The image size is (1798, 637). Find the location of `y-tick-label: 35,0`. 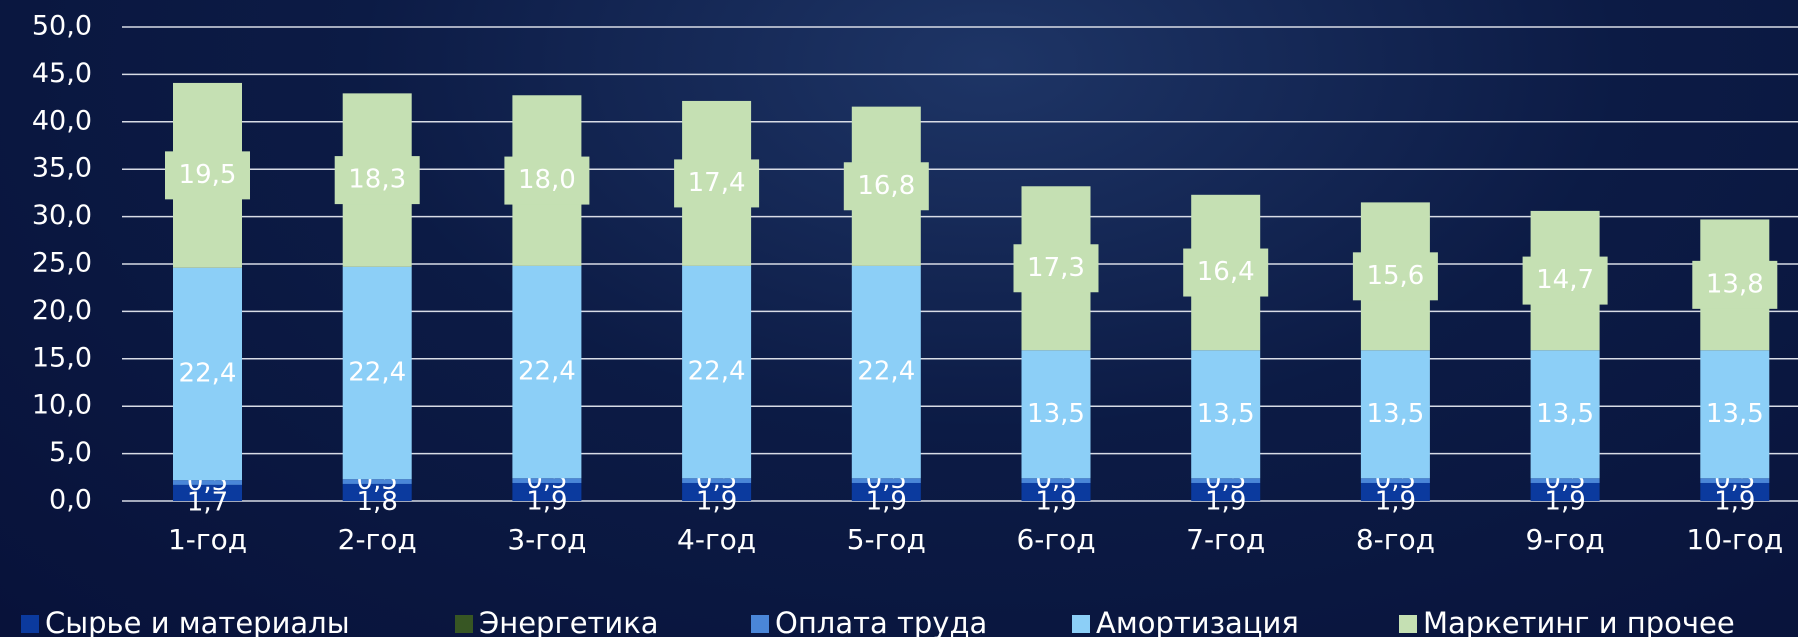

y-tick-label: 35,0 is located at coordinates (62, 168).